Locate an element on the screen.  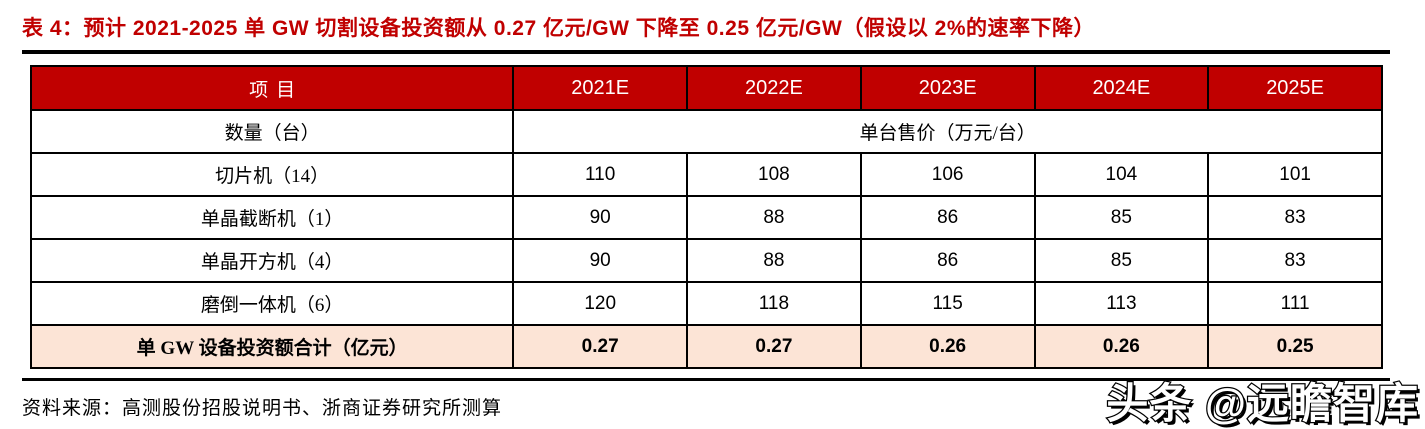
column-header-2024e: 2024E is located at coordinates (1121, 88).